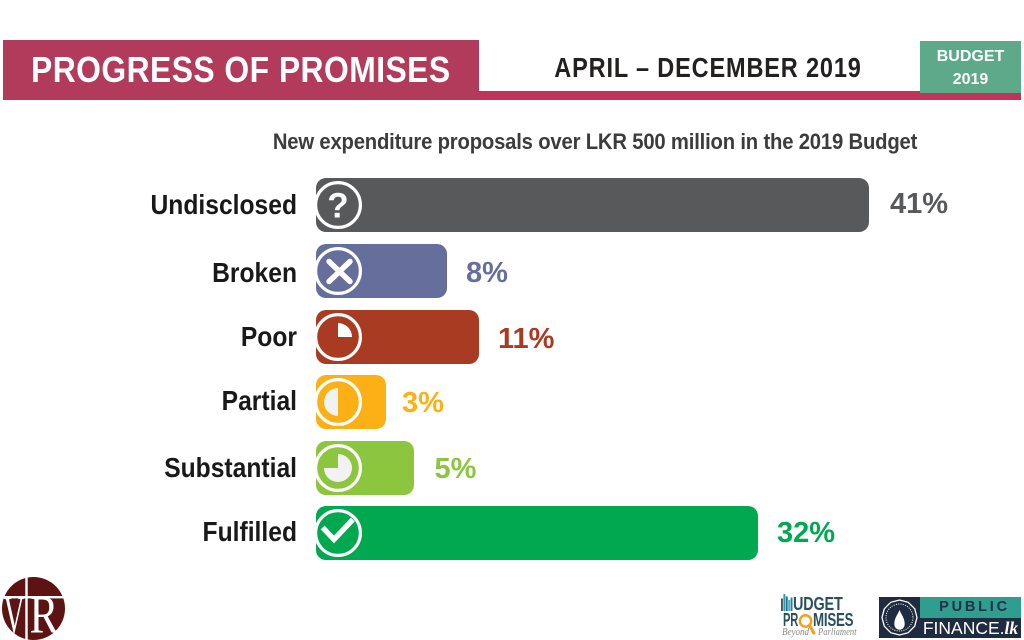 This screenshot has width=1024, height=640. Describe the element at coordinates (14, 612) in the screenshot. I see `svg-text: V` at that location.